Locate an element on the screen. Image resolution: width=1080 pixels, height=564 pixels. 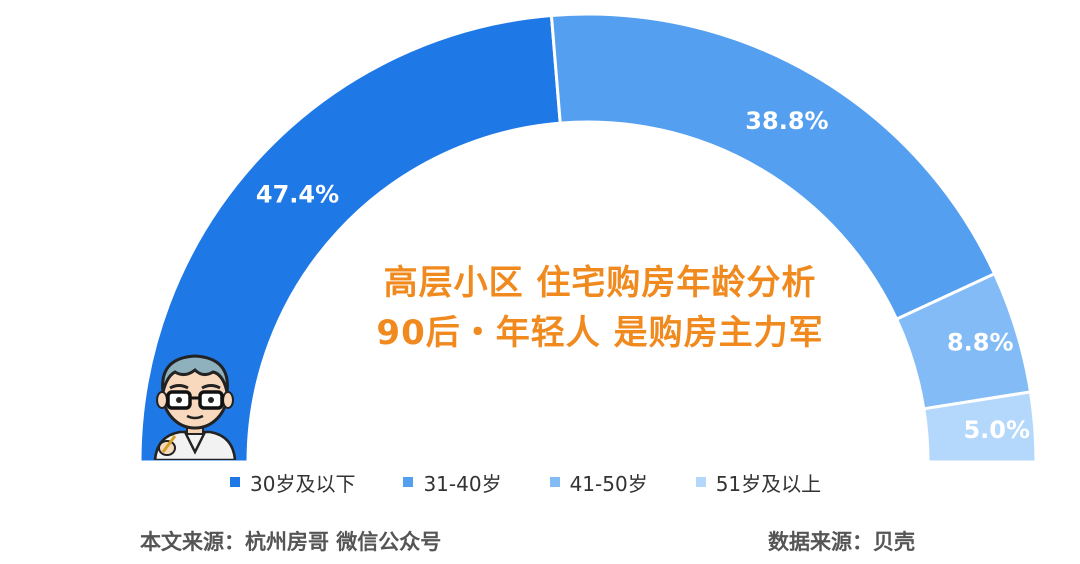
legend-item-1: 31-40岁 is located at coordinates (452, 482).